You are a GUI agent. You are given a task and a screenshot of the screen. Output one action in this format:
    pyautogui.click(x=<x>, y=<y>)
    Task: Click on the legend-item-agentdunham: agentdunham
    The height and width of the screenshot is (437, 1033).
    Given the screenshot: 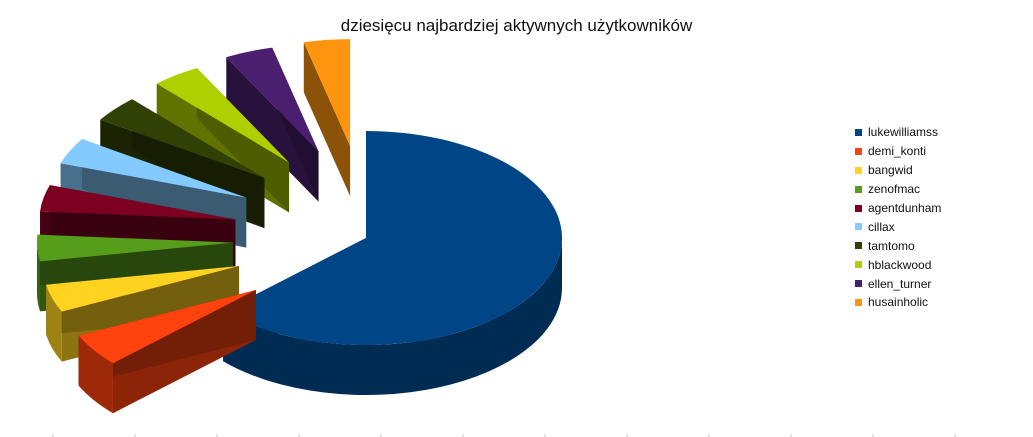 What is the action you would take?
    pyautogui.click(x=898, y=208)
    